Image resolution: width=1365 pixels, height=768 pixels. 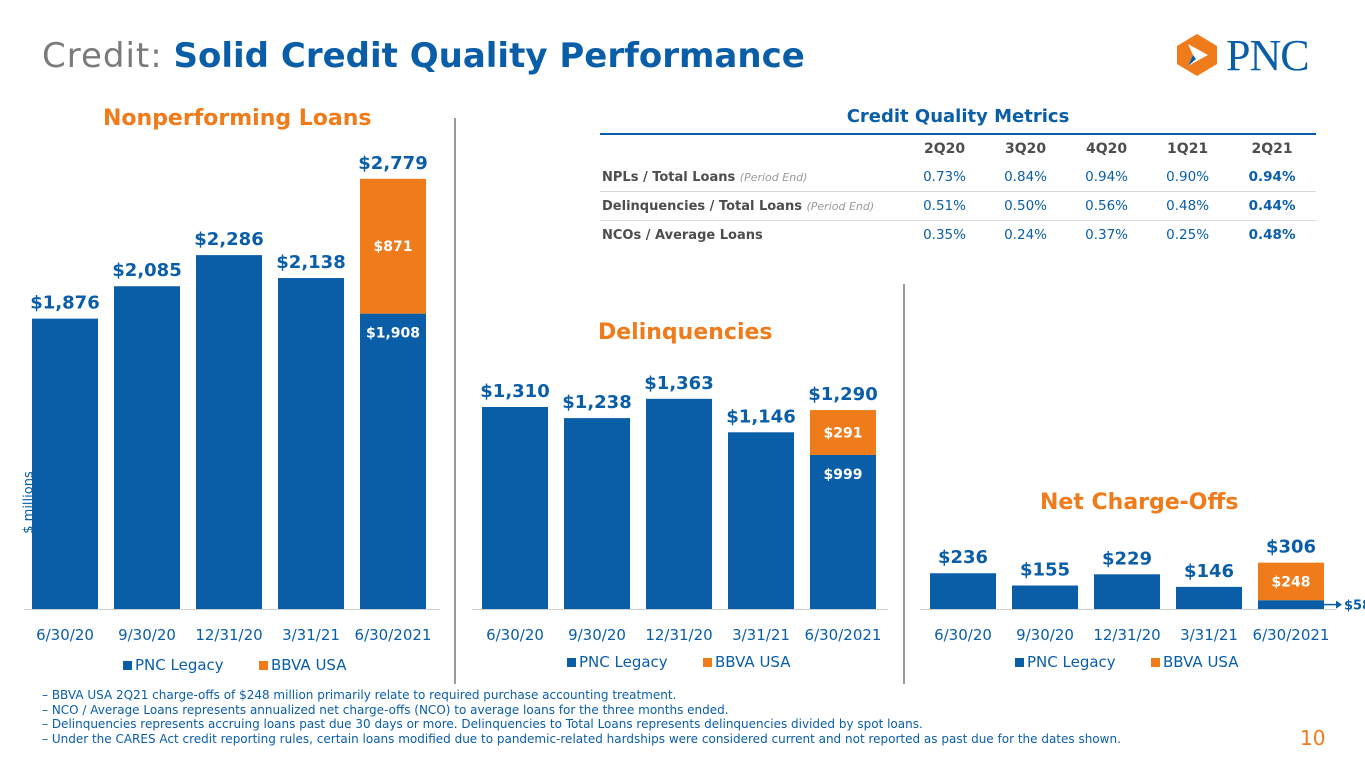 I want to click on page-title: Credit: Solid Credit Quality Performance, so click(x=423, y=56).